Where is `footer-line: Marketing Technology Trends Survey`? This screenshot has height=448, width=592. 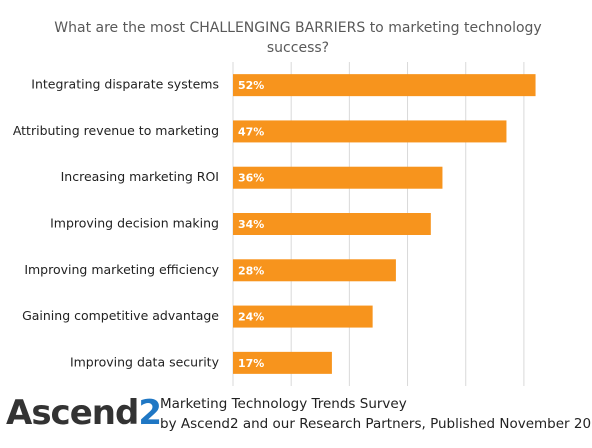
footer-line: Marketing Technology Trends Survey is located at coordinates (283, 404).